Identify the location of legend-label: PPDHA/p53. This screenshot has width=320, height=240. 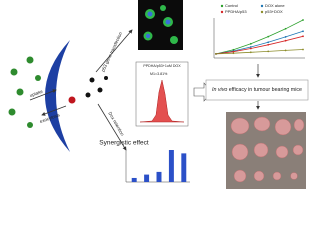
(236, 11).